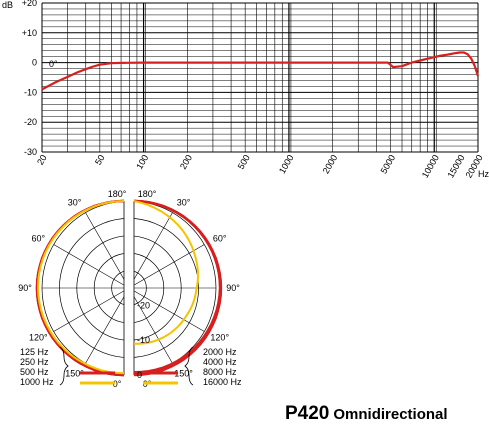 The height and width of the screenshot is (432, 489). Describe the element at coordinates (100, 160) in the screenshot. I see `x-tick-label: 50` at that location.